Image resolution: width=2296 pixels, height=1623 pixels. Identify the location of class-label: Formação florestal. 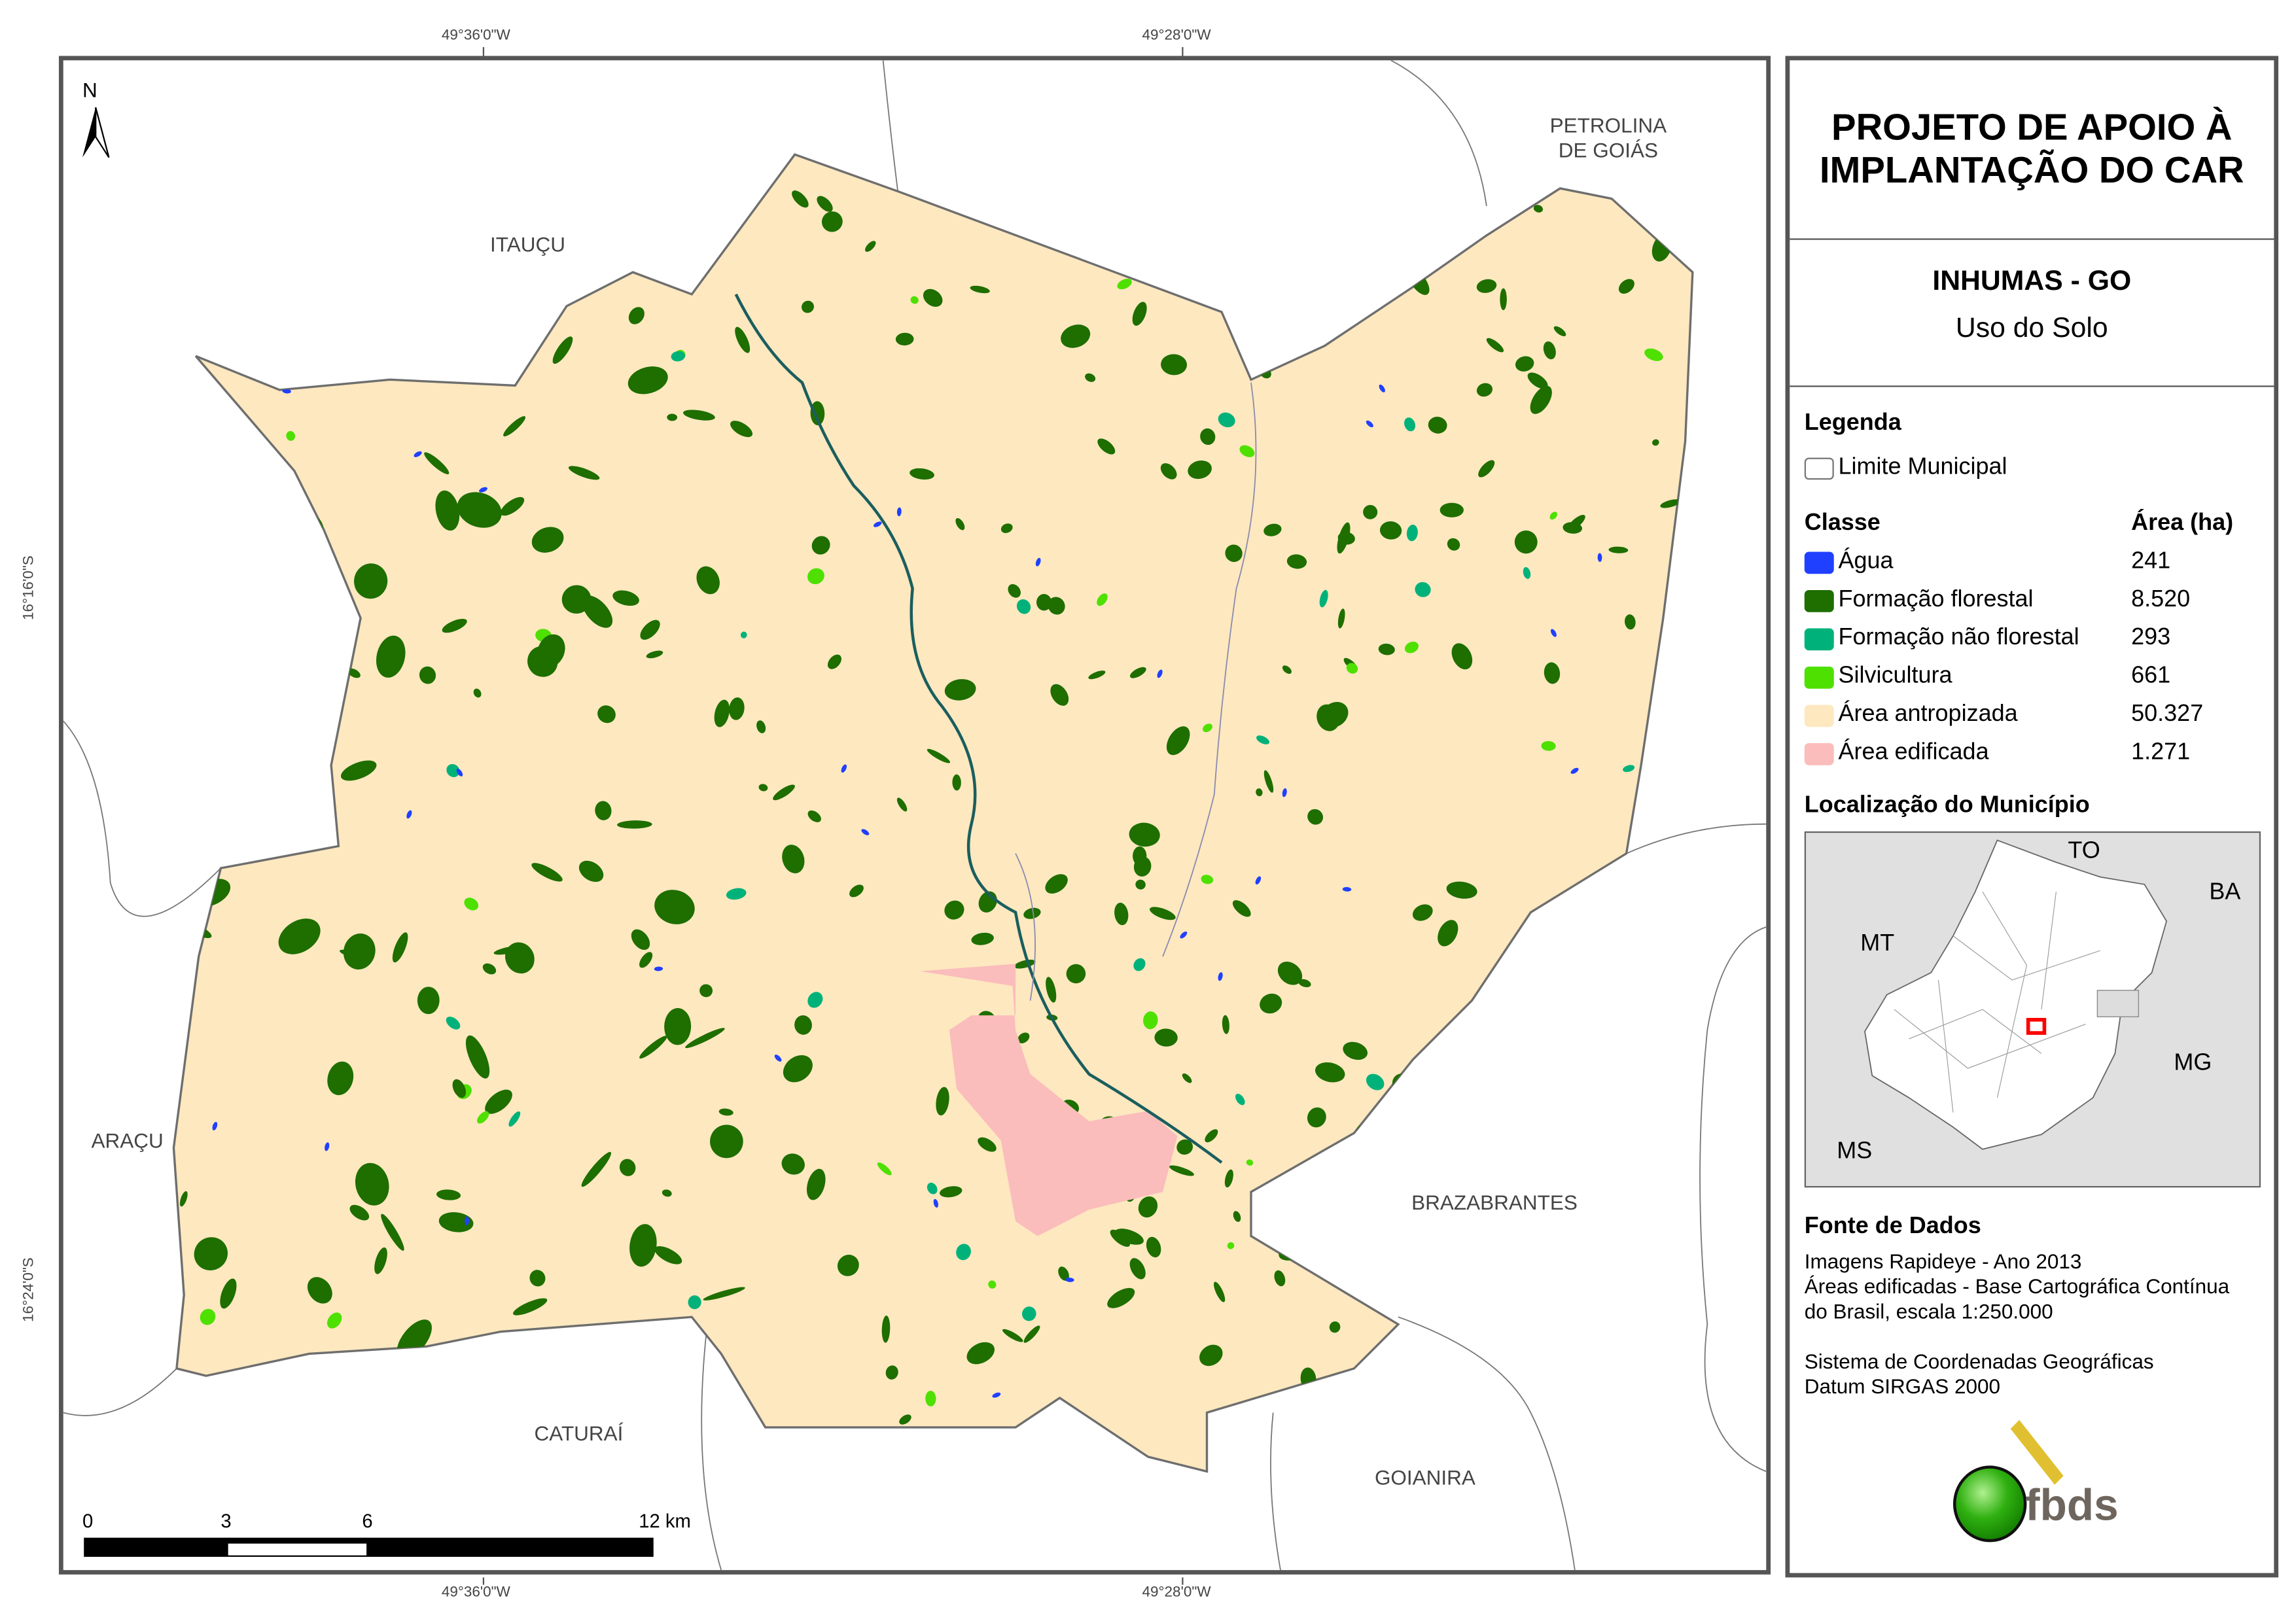
(1936, 599).